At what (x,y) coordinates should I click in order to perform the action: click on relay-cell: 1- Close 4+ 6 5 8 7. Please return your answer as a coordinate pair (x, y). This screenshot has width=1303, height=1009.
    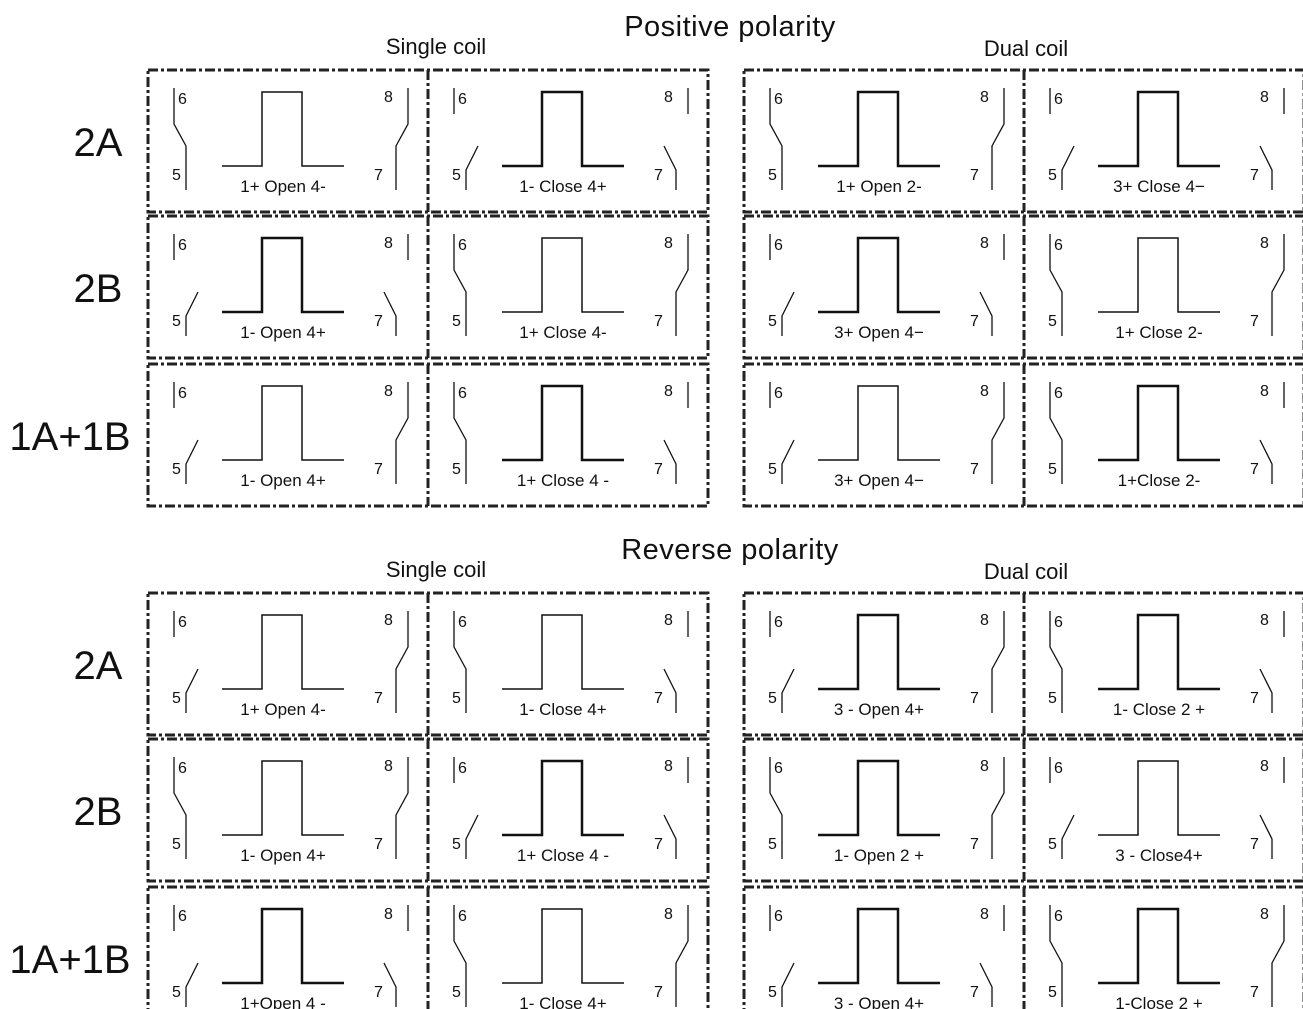
    Looking at the image, I should click on (570, 142).